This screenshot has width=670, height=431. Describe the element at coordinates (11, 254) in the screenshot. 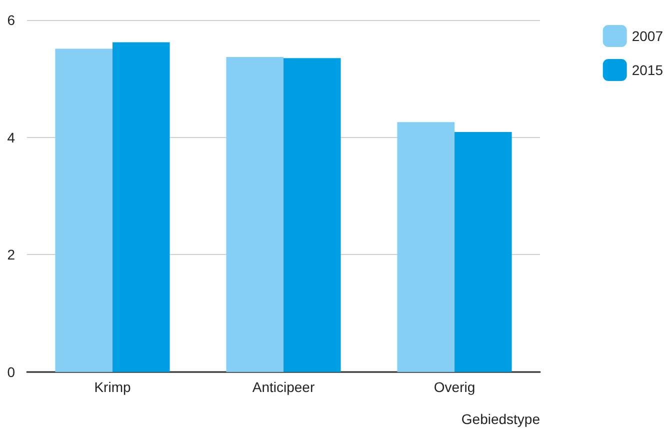

I see `y-tick-label: 2` at that location.